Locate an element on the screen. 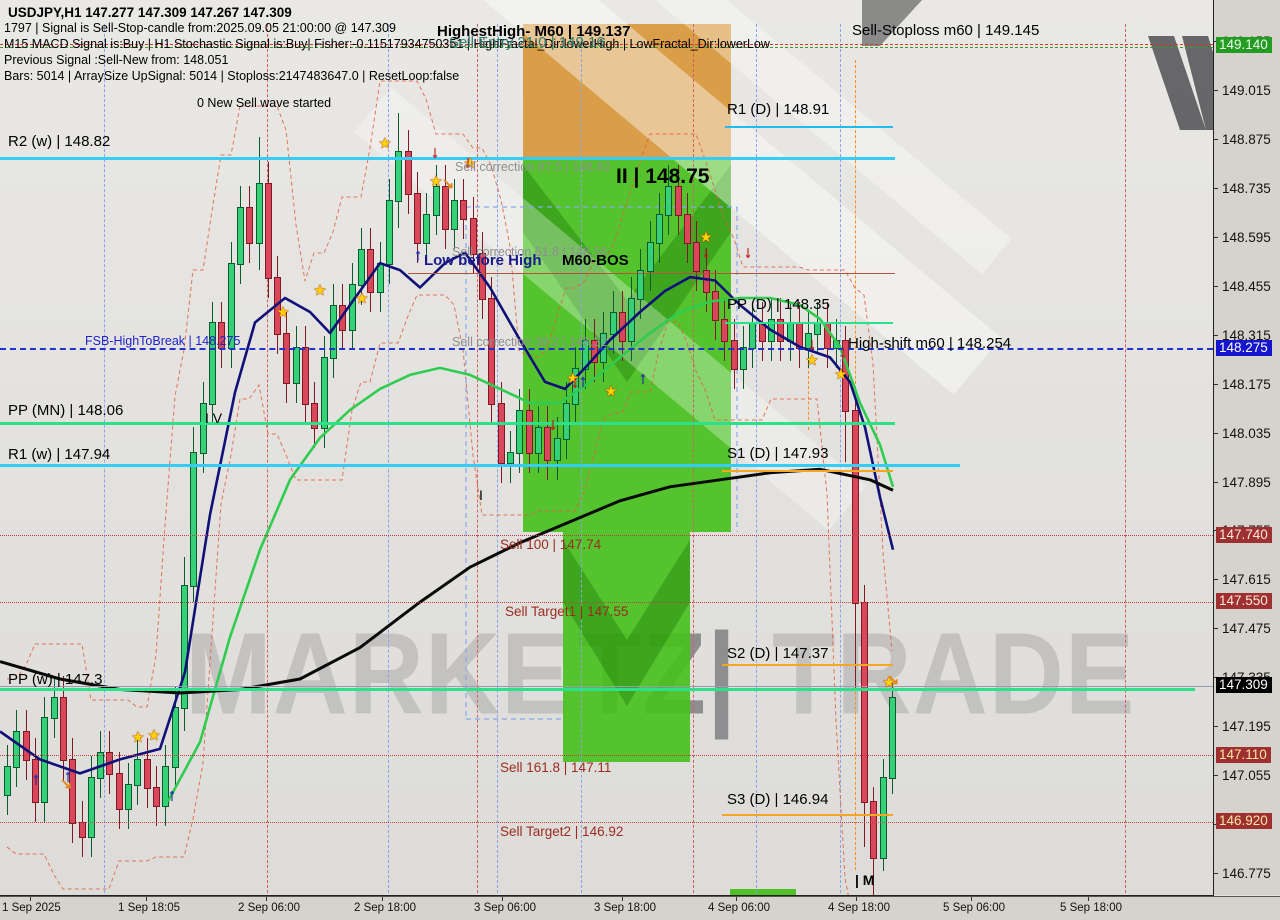 Image resolution: width=1280 pixels, height=920 pixels. watermark-text-1: MARKE is located at coordinates (378, 674).